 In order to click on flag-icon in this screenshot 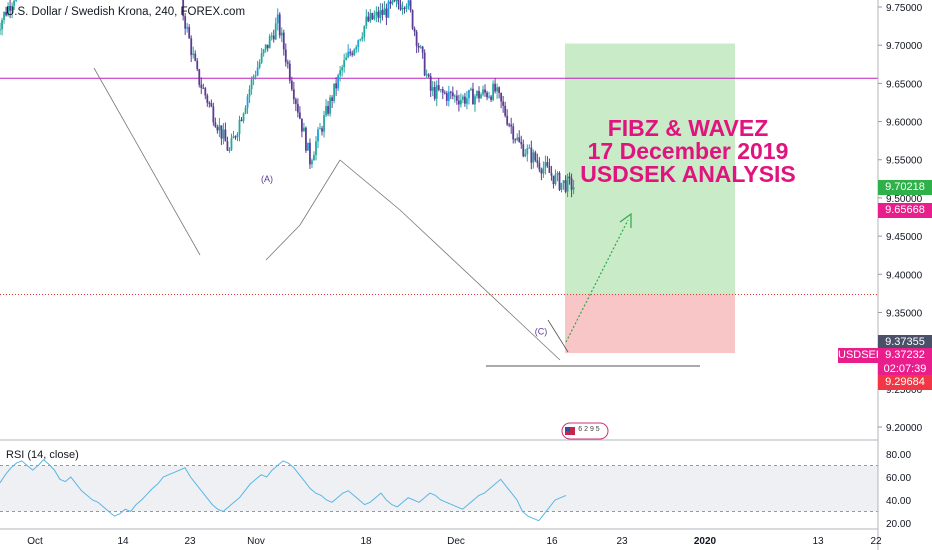, I will do `click(570, 431)`.